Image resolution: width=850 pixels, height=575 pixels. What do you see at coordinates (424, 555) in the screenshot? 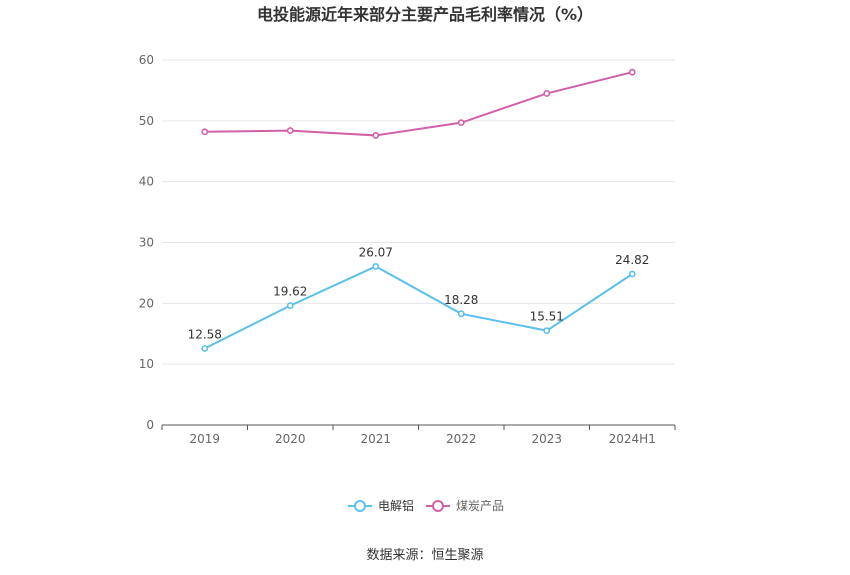
I see `source-note: 数据来源：恒生聚源` at bounding box center [424, 555].